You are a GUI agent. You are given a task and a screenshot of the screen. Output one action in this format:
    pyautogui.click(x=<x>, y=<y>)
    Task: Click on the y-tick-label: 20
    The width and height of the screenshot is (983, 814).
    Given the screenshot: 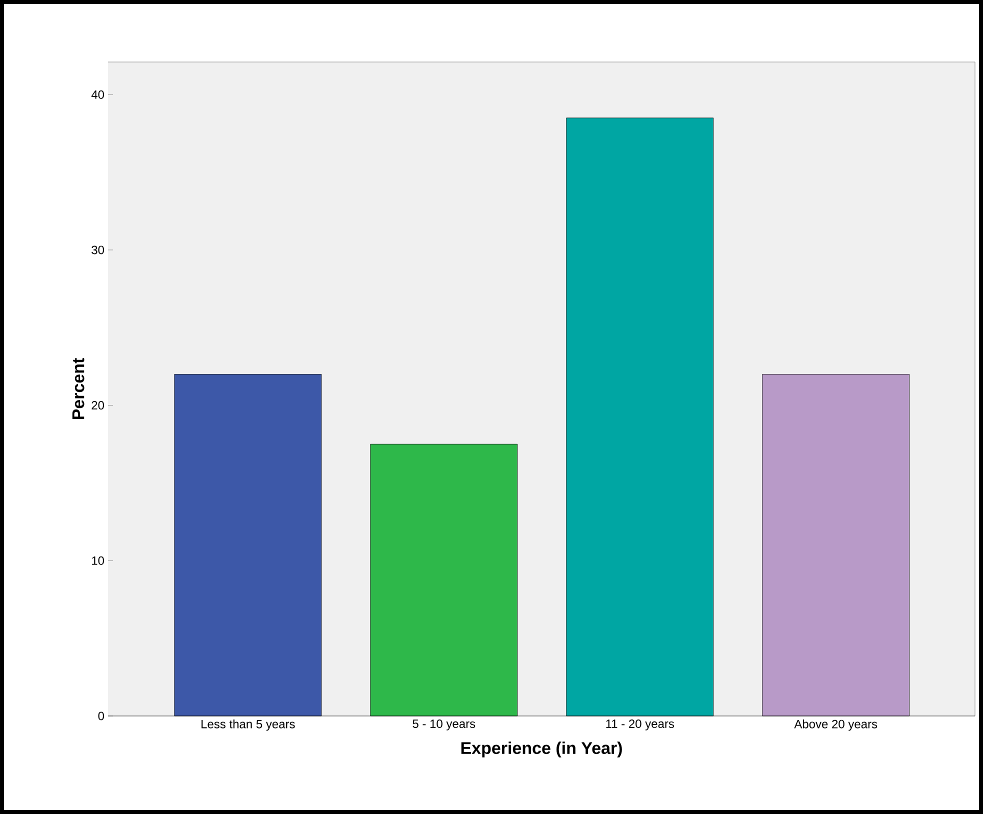 What is the action you would take?
    pyautogui.click(x=98, y=405)
    